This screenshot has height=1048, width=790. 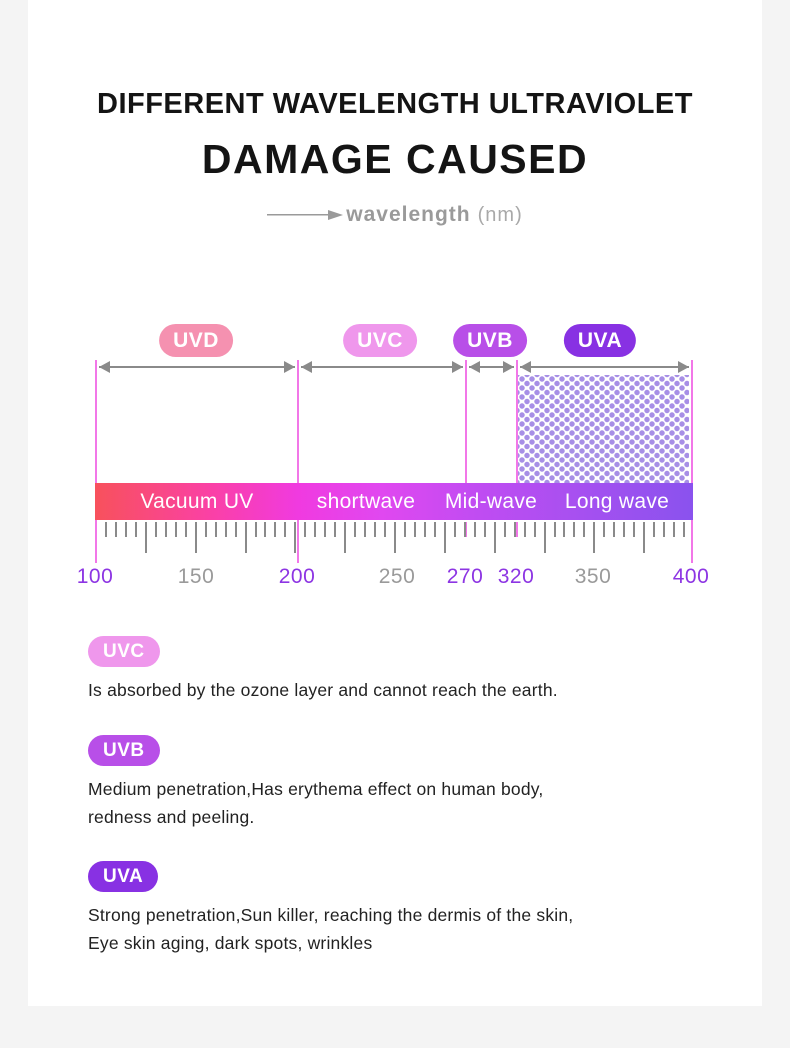 I want to click on axis-number-400: 400, so click(x=691, y=576).